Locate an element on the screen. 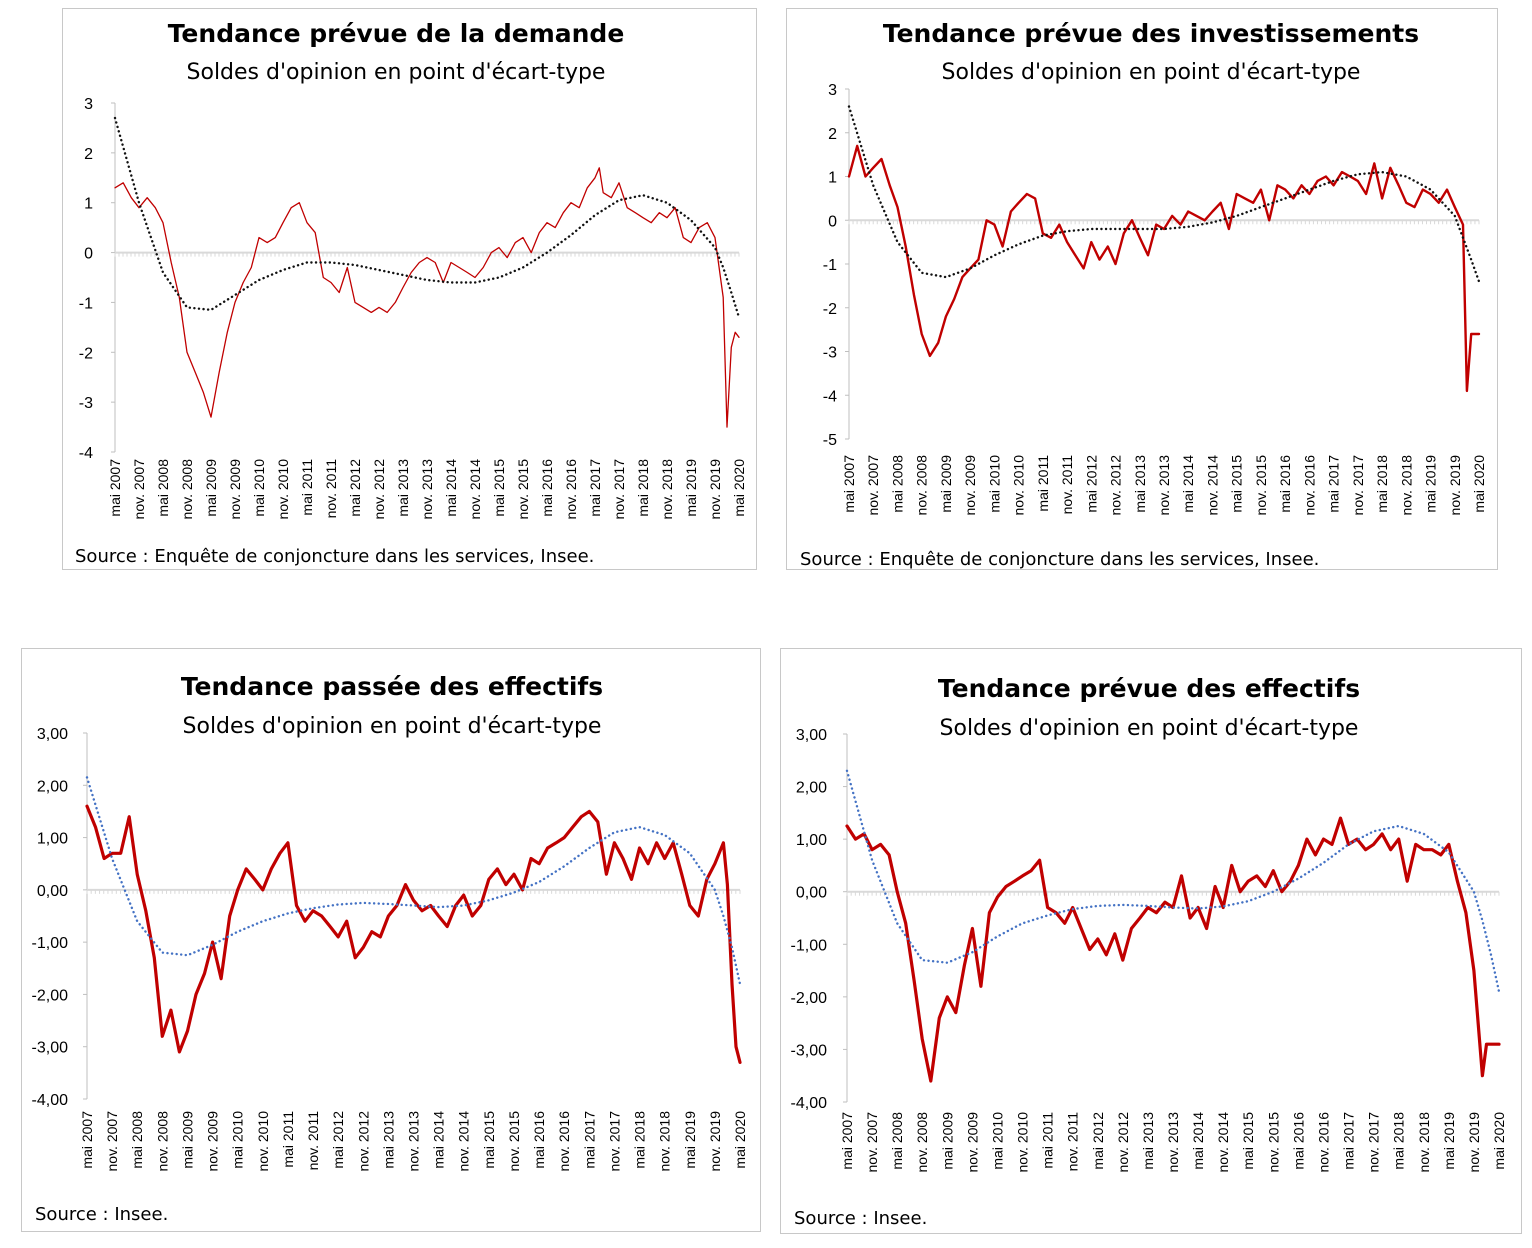 The height and width of the screenshot is (1248, 1532). chart-title: Tendance prévue des investissements is located at coordinates (1151, 33).